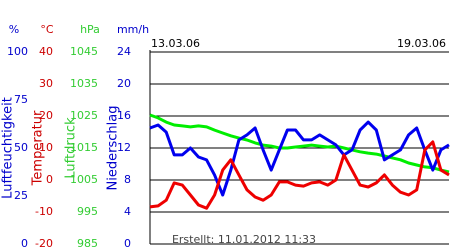  What do you see at coordinates (124, 51) in the screenshot?
I see `y-tick-label: 24` at bounding box center [124, 51].